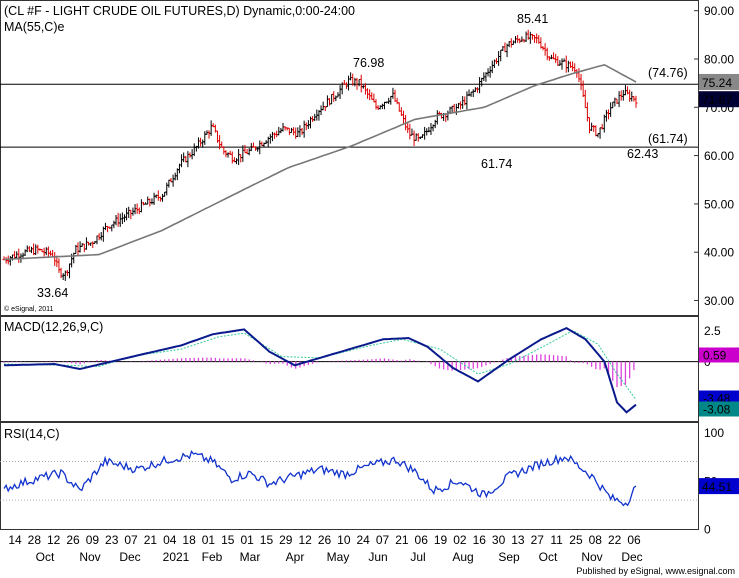 This screenshot has height=578, width=739. What do you see at coordinates (719, 59) in the screenshot?
I see `price-tick-label: 80.00` at bounding box center [719, 59].